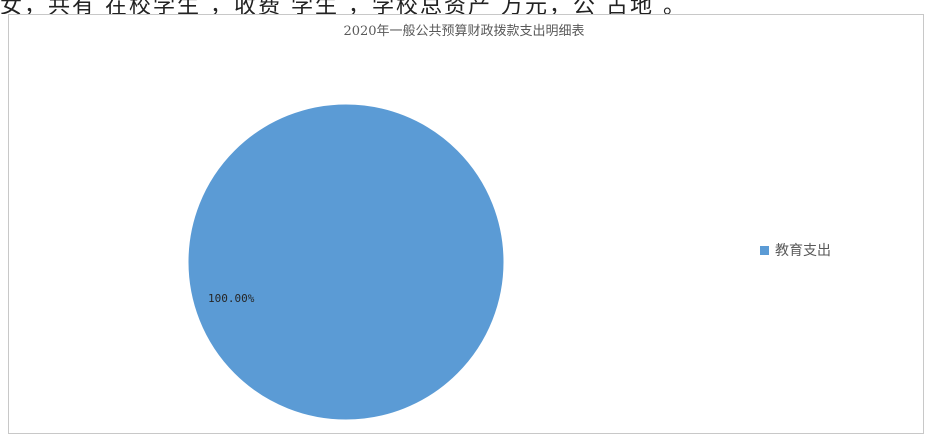 The height and width of the screenshot is (434, 928). I want to click on chart-legend: 教育支出, so click(795, 250).